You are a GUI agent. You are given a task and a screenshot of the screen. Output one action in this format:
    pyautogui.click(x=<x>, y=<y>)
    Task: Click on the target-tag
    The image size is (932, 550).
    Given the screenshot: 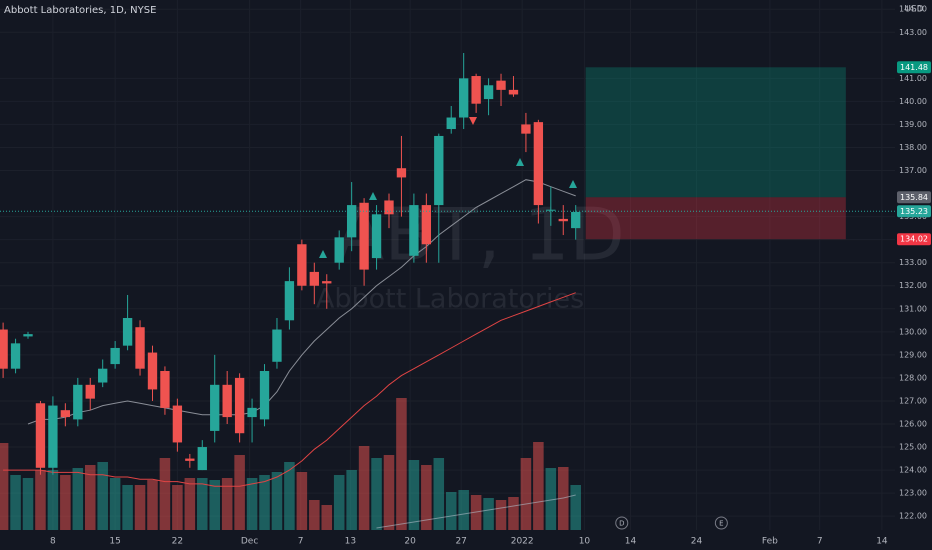 What is the action you would take?
    pyautogui.click(x=914, y=67)
    